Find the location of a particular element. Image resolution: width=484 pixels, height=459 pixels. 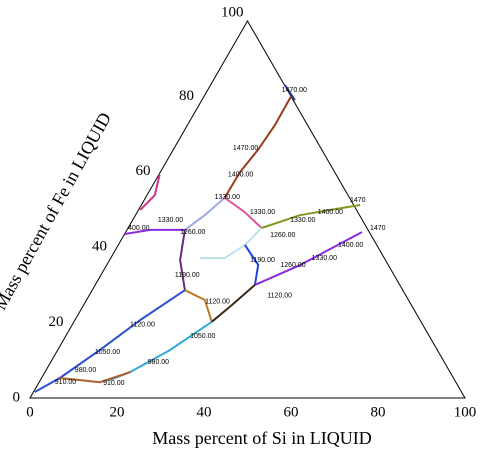

y-tick-label: 100 is located at coordinates (232, 12).